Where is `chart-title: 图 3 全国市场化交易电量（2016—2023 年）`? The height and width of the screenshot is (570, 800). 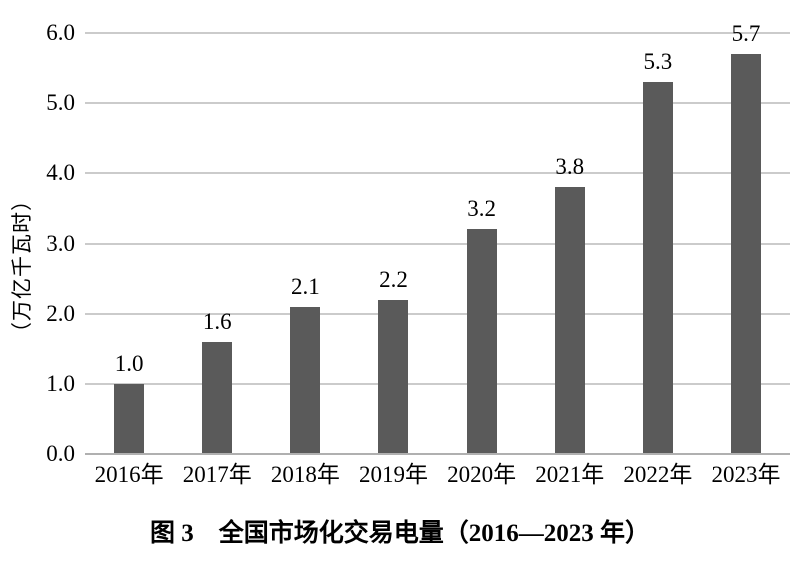 chart-title: 图 3 全国市场化交易电量（2016—2023 年） is located at coordinates (399, 533).